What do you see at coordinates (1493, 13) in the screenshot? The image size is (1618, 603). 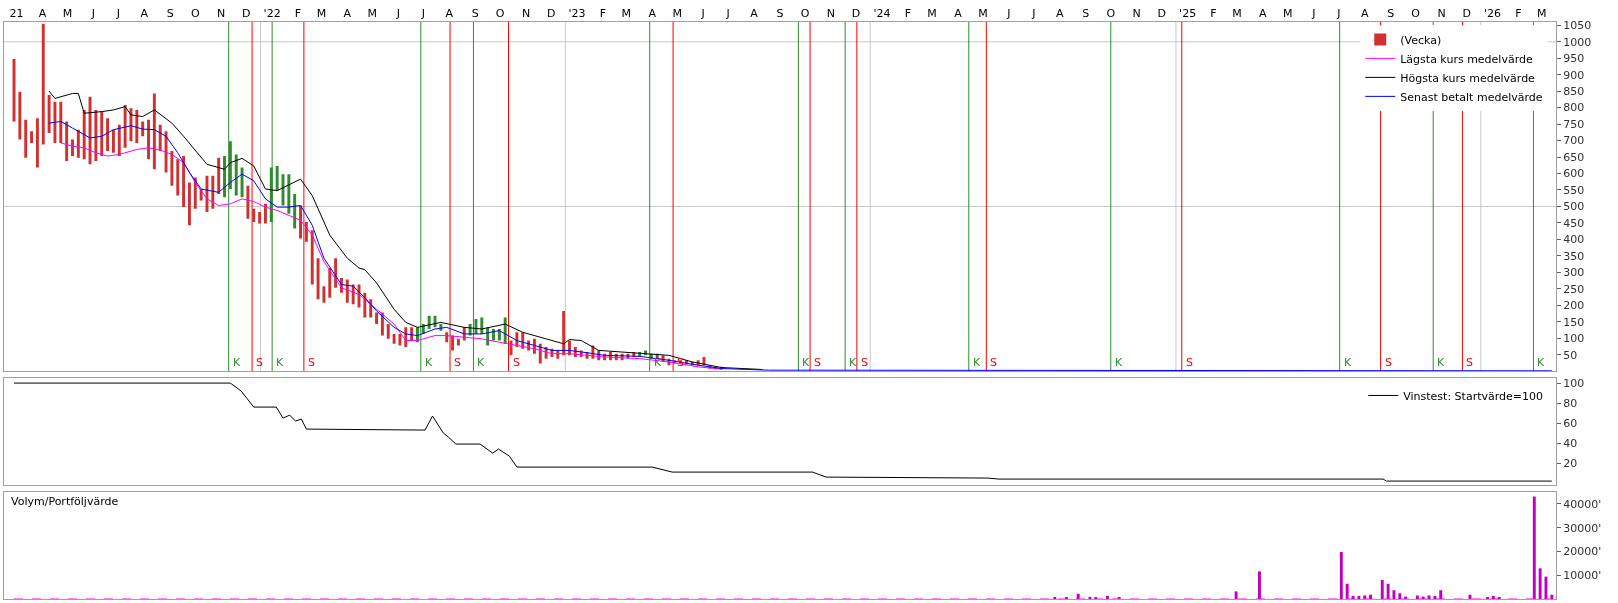 I see `x-tick-label: '26` at bounding box center [1493, 13].